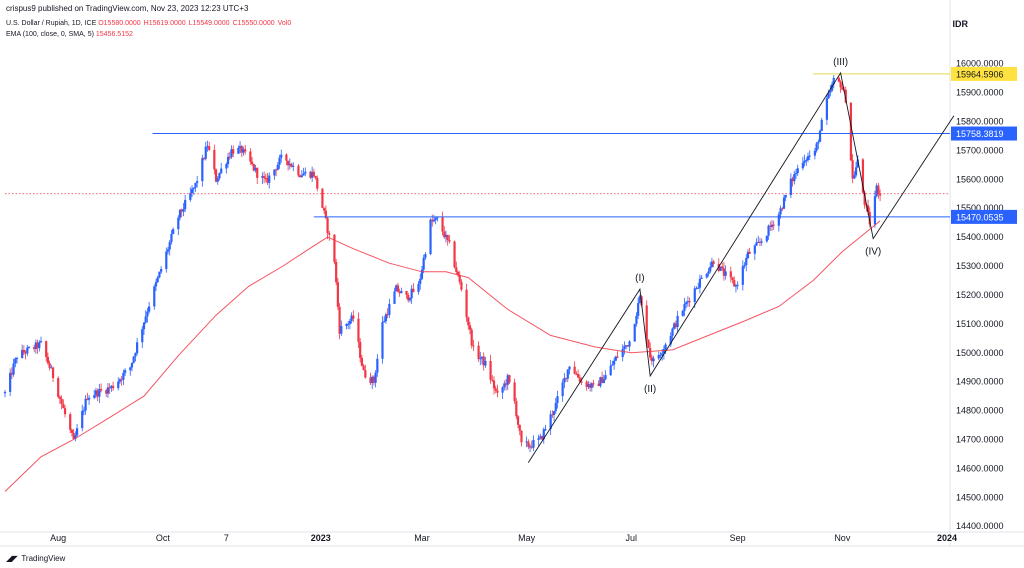 The width and height of the screenshot is (1024, 568). I want to click on x-tick-label: Jul, so click(632, 538).